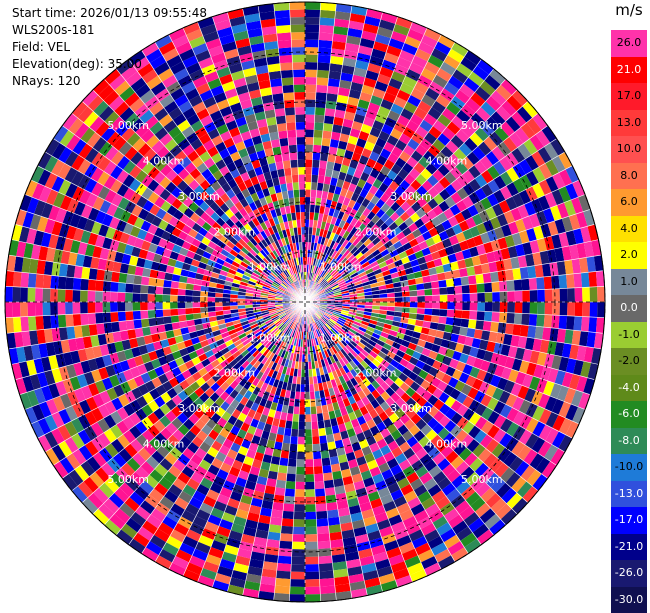  I want to click on colorbar-cell: -13.0, so click(629, 494).